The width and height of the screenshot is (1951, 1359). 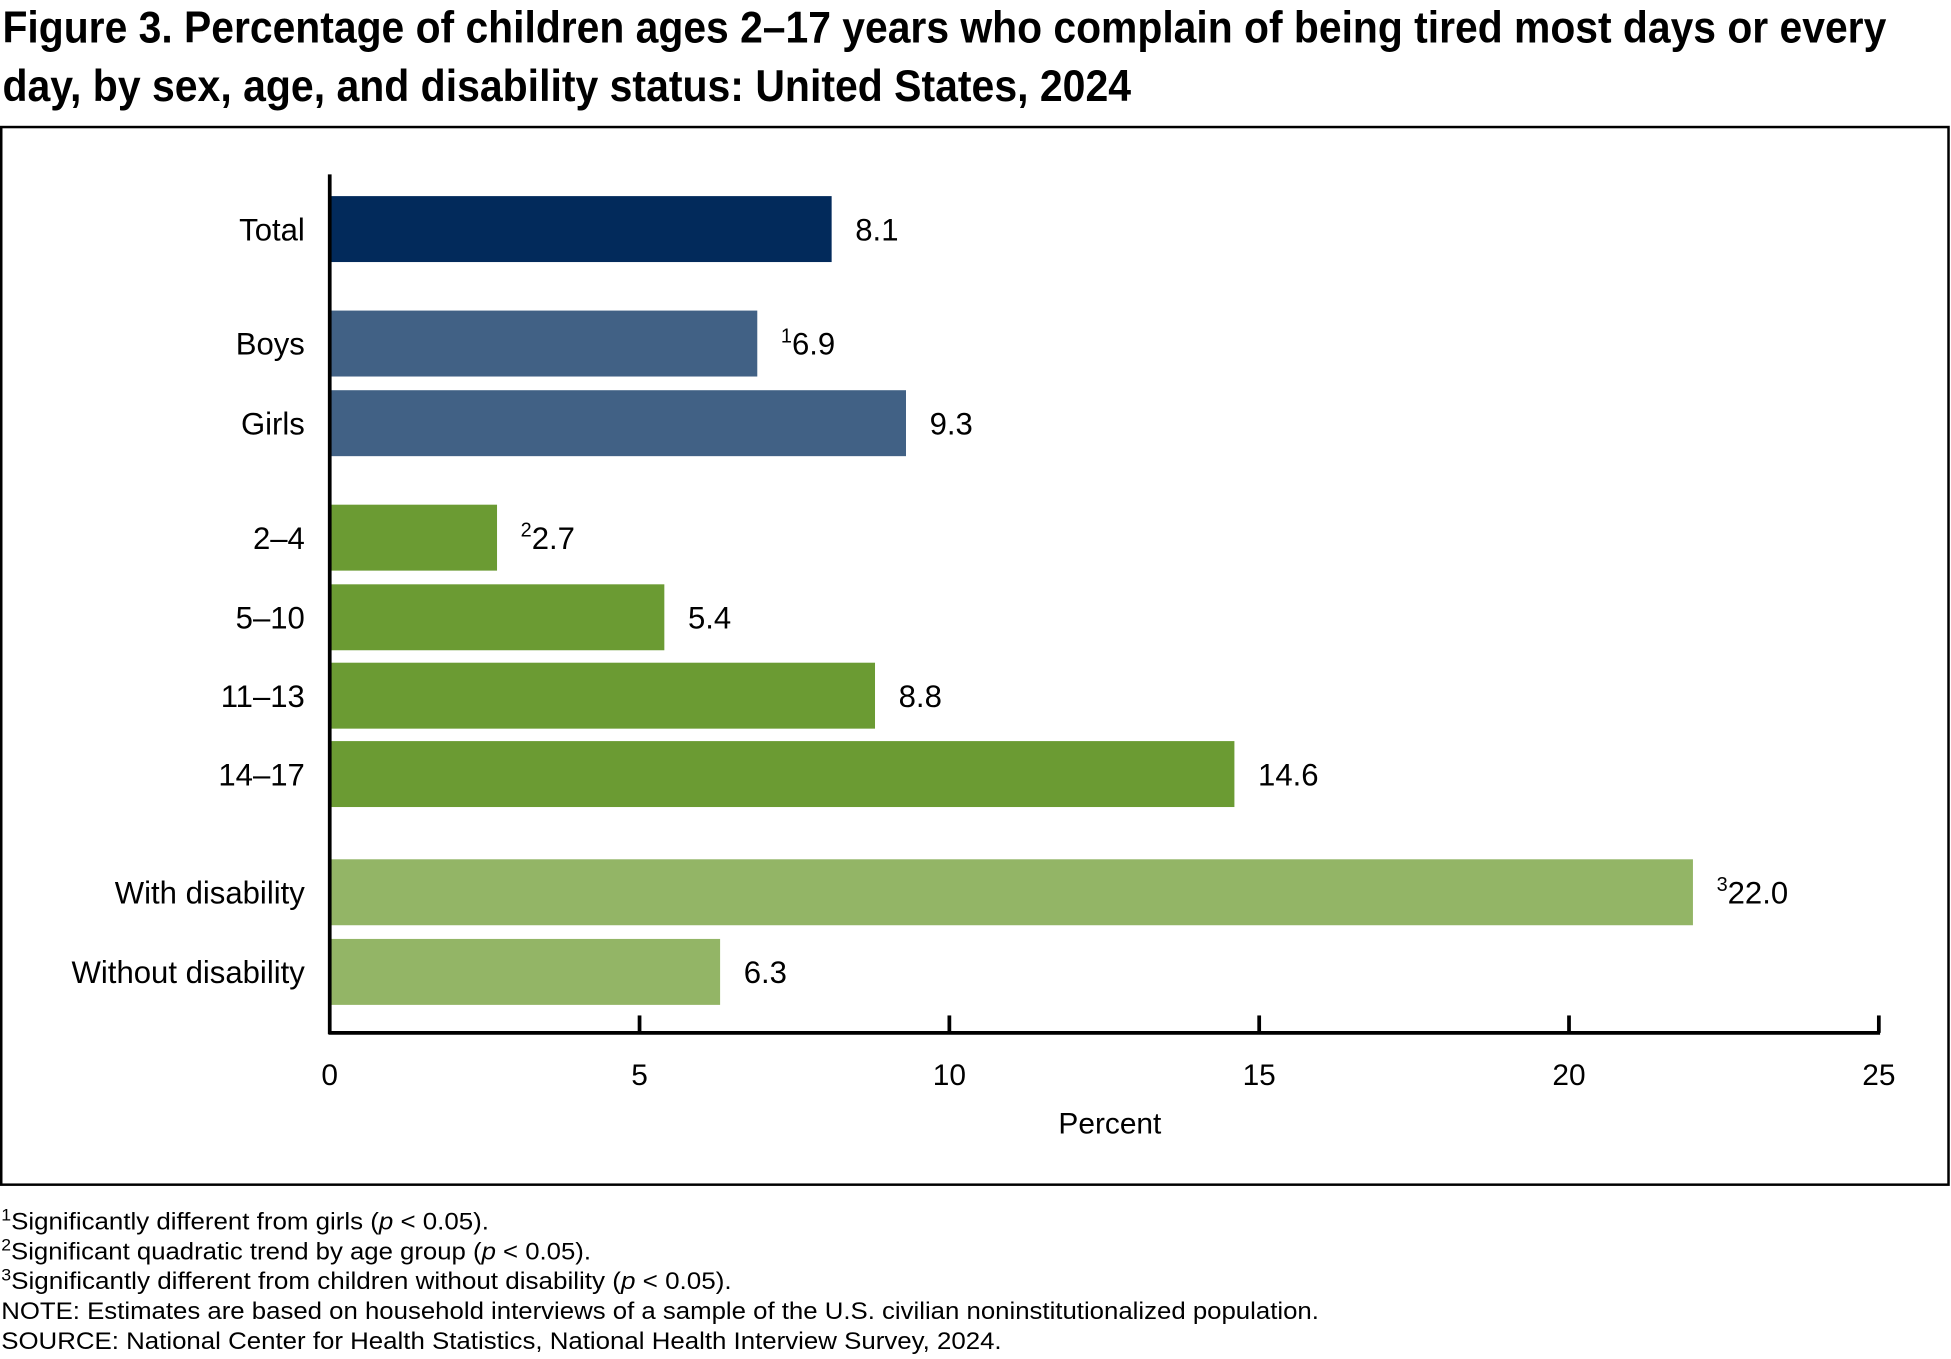 I want to click on value-label: 322.0, so click(x=1753, y=892).